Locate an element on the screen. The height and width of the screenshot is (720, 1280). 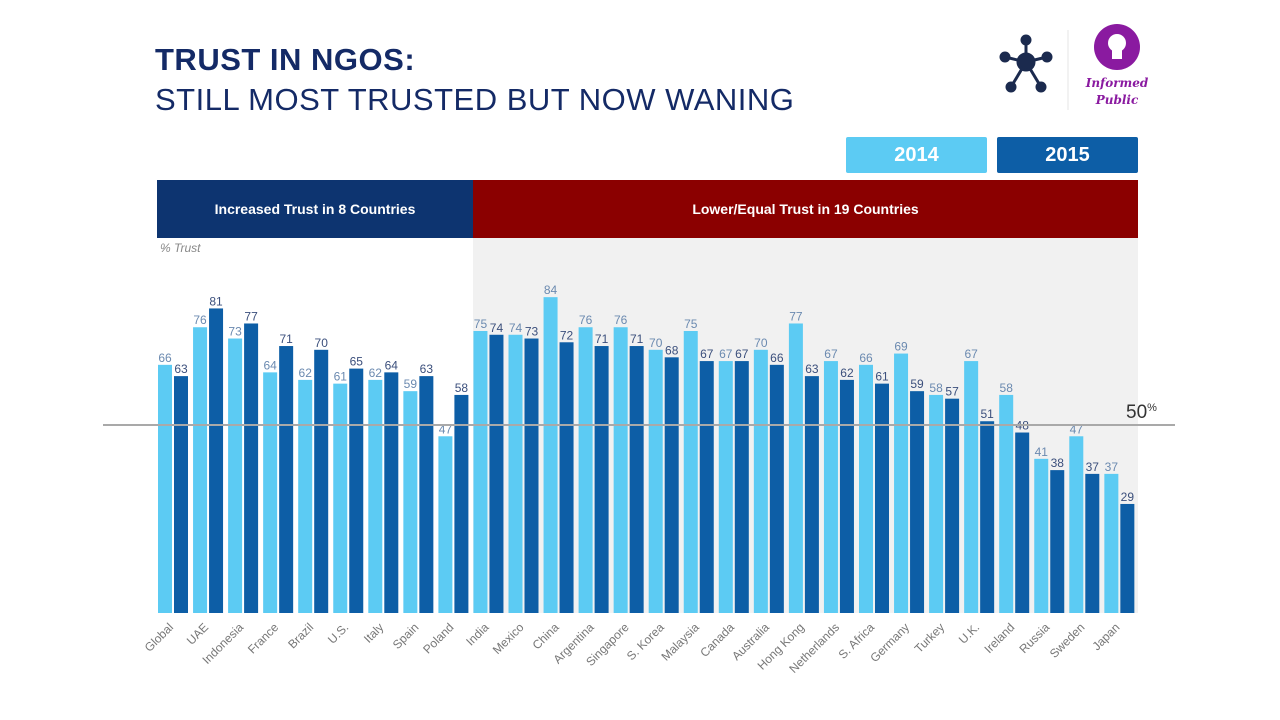
category-label: UAE is located at coordinates (197, 633).